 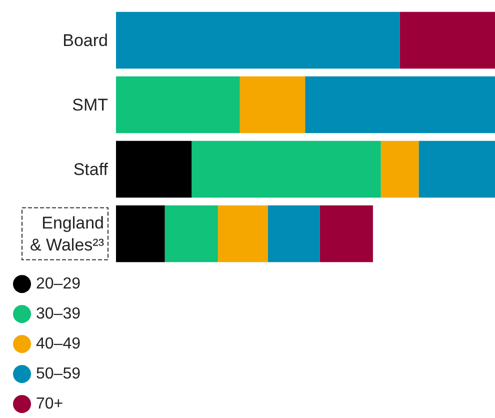 What do you see at coordinates (58, 284) in the screenshot?
I see `legend-label: 20–29` at bounding box center [58, 284].